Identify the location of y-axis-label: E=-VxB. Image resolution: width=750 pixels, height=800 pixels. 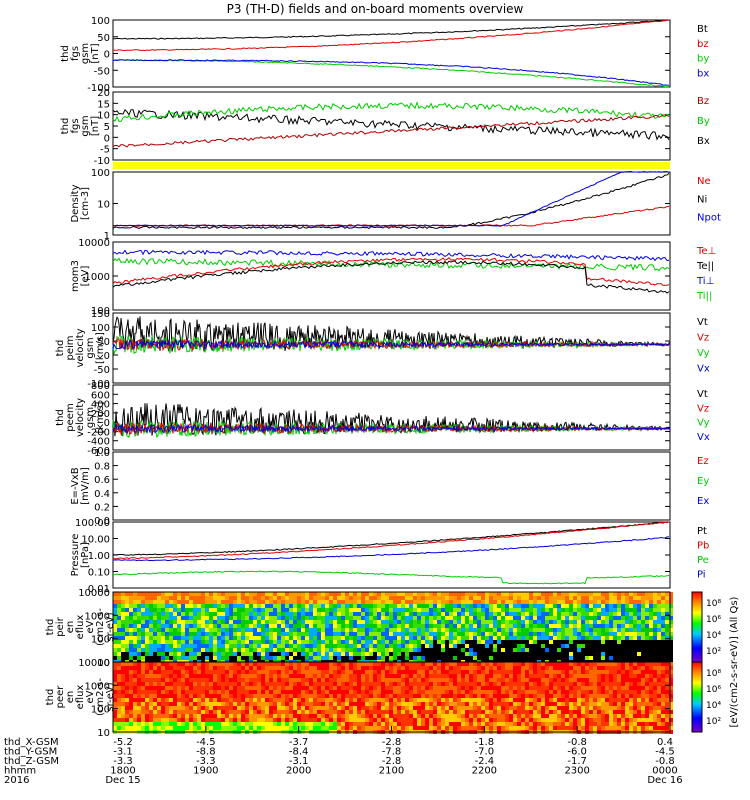
(75, 485).